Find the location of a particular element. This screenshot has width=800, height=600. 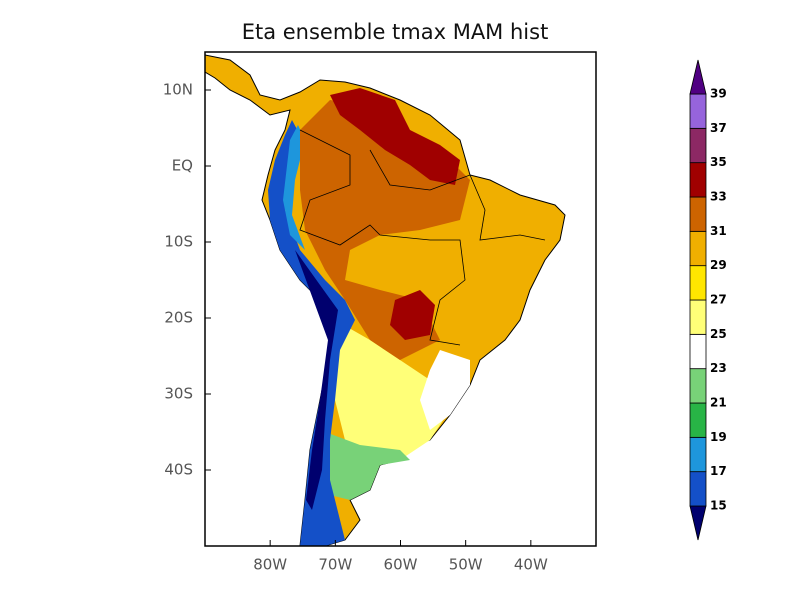

zone-white is located at coordinates (445, 390).